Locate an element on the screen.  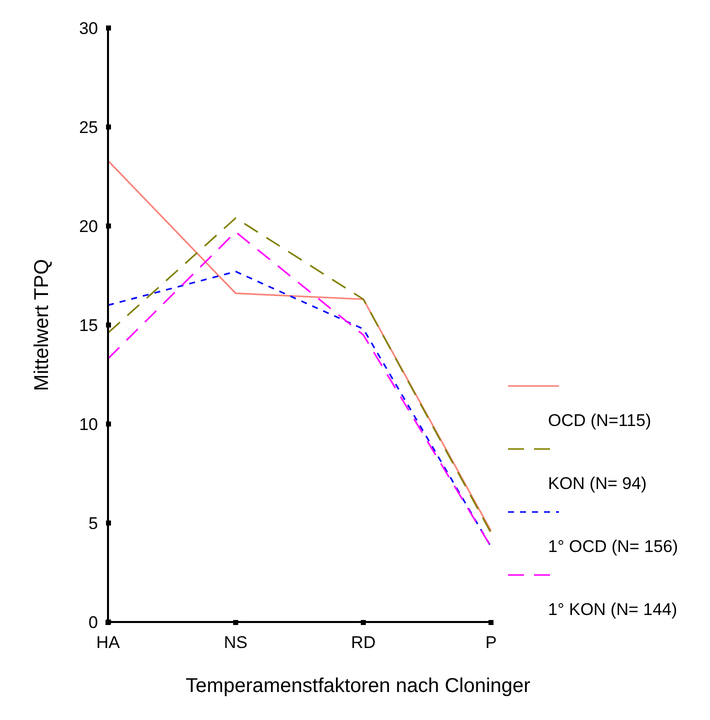
x-tick-label: RD is located at coordinates (363, 642).